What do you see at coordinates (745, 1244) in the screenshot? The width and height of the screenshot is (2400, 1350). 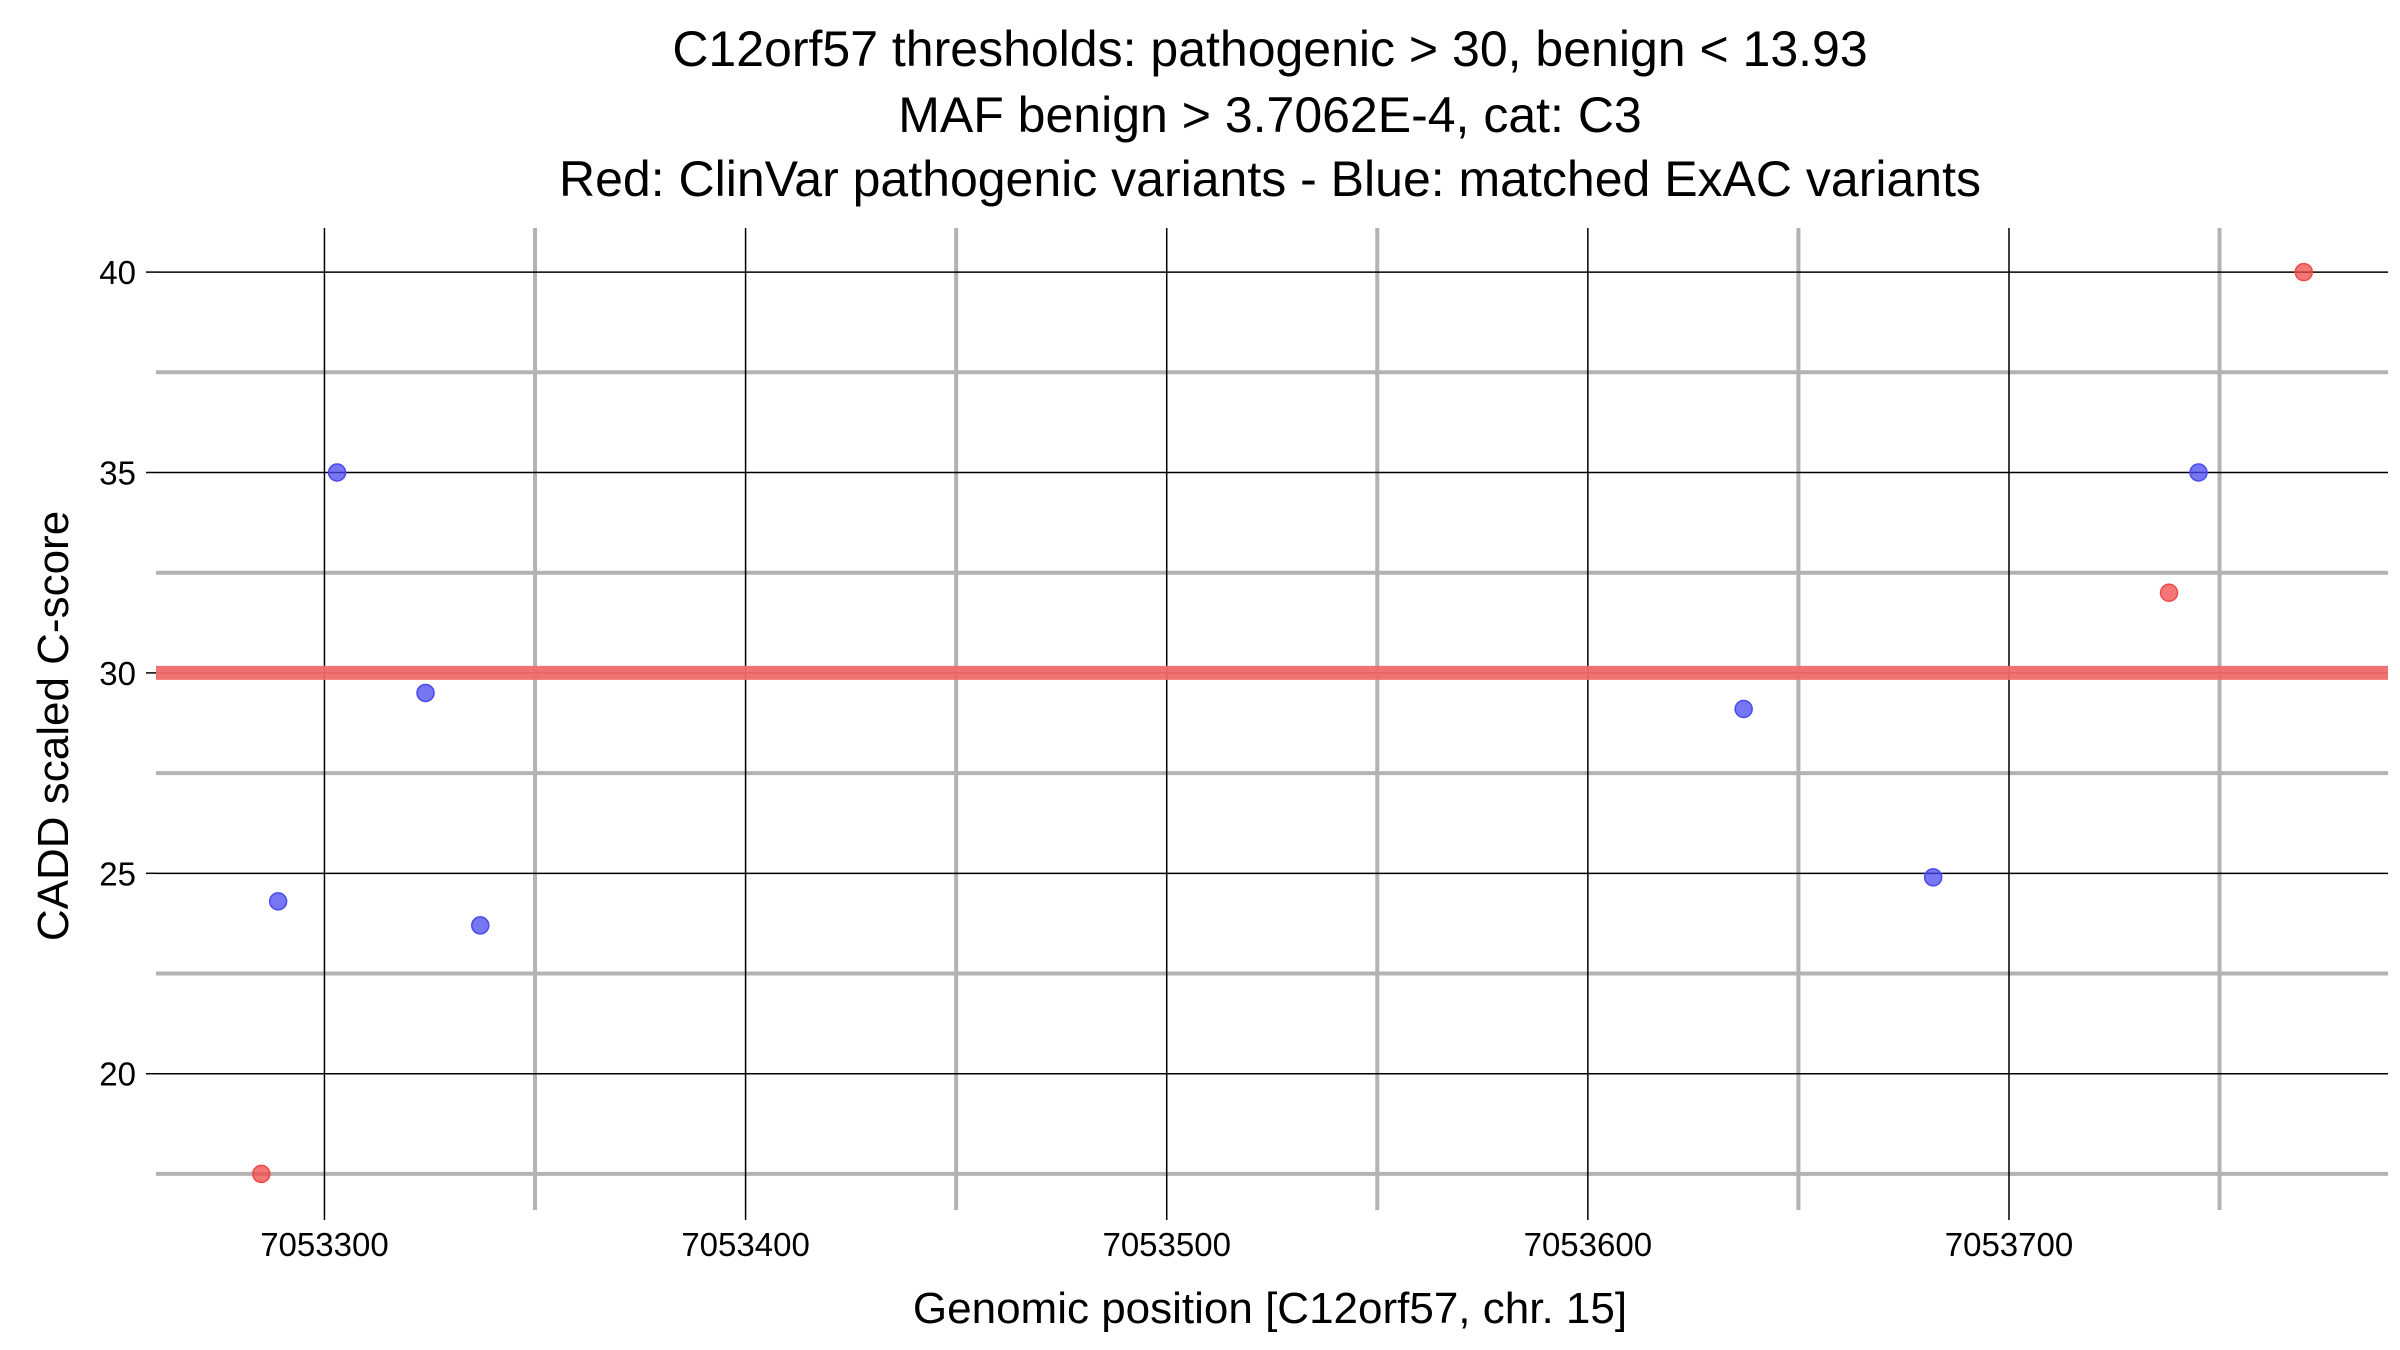 I see `x-tick-label: 7053400` at bounding box center [745, 1244].